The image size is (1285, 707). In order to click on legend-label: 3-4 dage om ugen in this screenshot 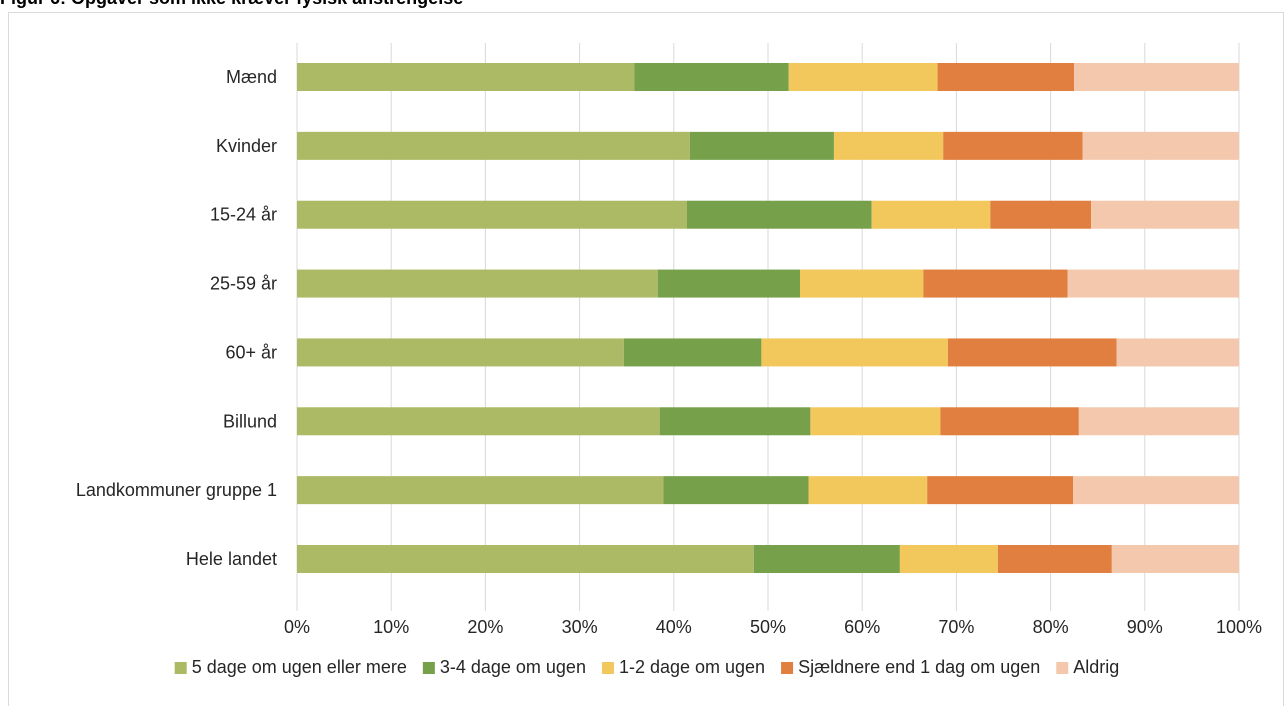, I will do `click(513, 667)`.